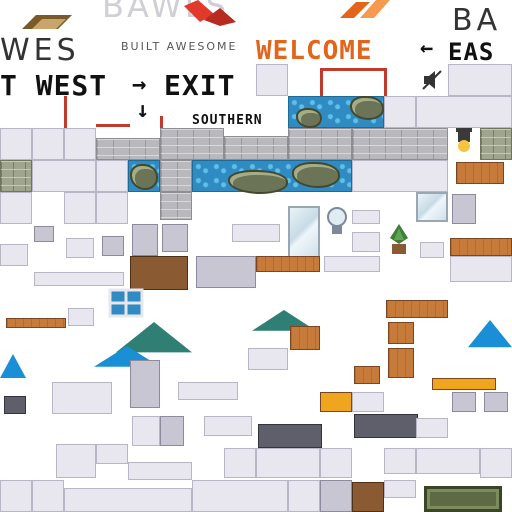 The width and height of the screenshot is (512, 512). I want to click on west-exit-sign: T WEST, so click(54, 85).